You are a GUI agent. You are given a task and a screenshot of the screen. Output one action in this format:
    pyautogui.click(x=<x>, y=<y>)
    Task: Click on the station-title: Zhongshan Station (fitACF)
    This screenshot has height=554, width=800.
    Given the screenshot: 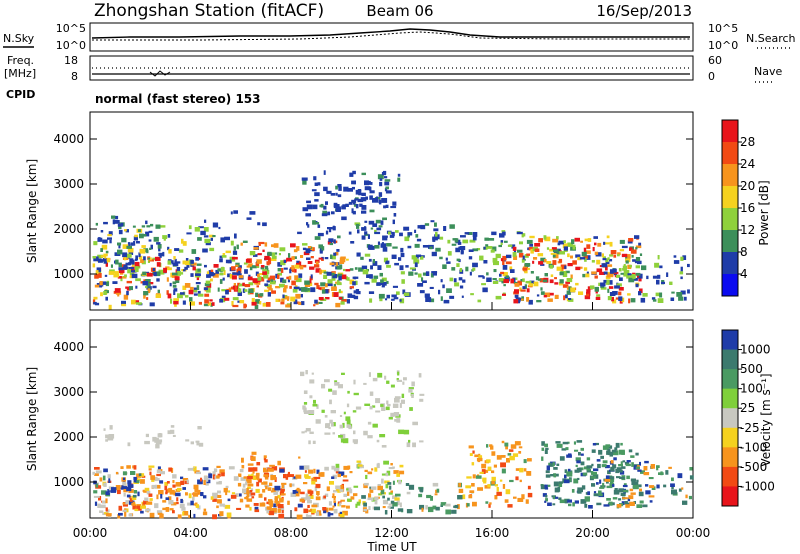 What is the action you would take?
    pyautogui.click(x=209, y=11)
    